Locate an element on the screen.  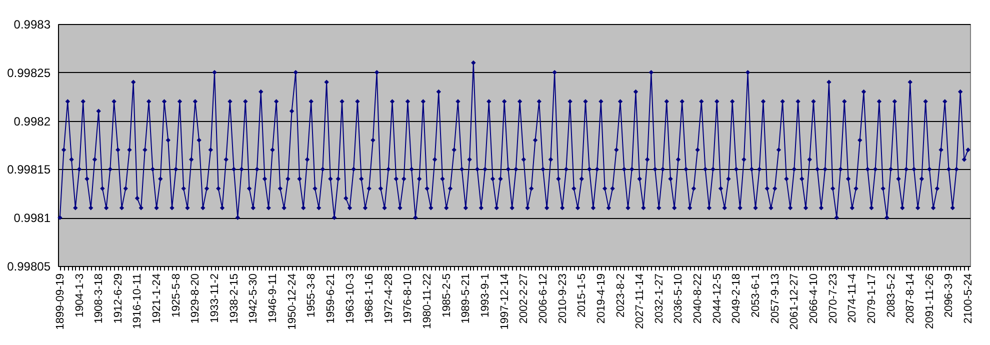
y-tick-label: 0.9983 is located at coordinates (32, 25).